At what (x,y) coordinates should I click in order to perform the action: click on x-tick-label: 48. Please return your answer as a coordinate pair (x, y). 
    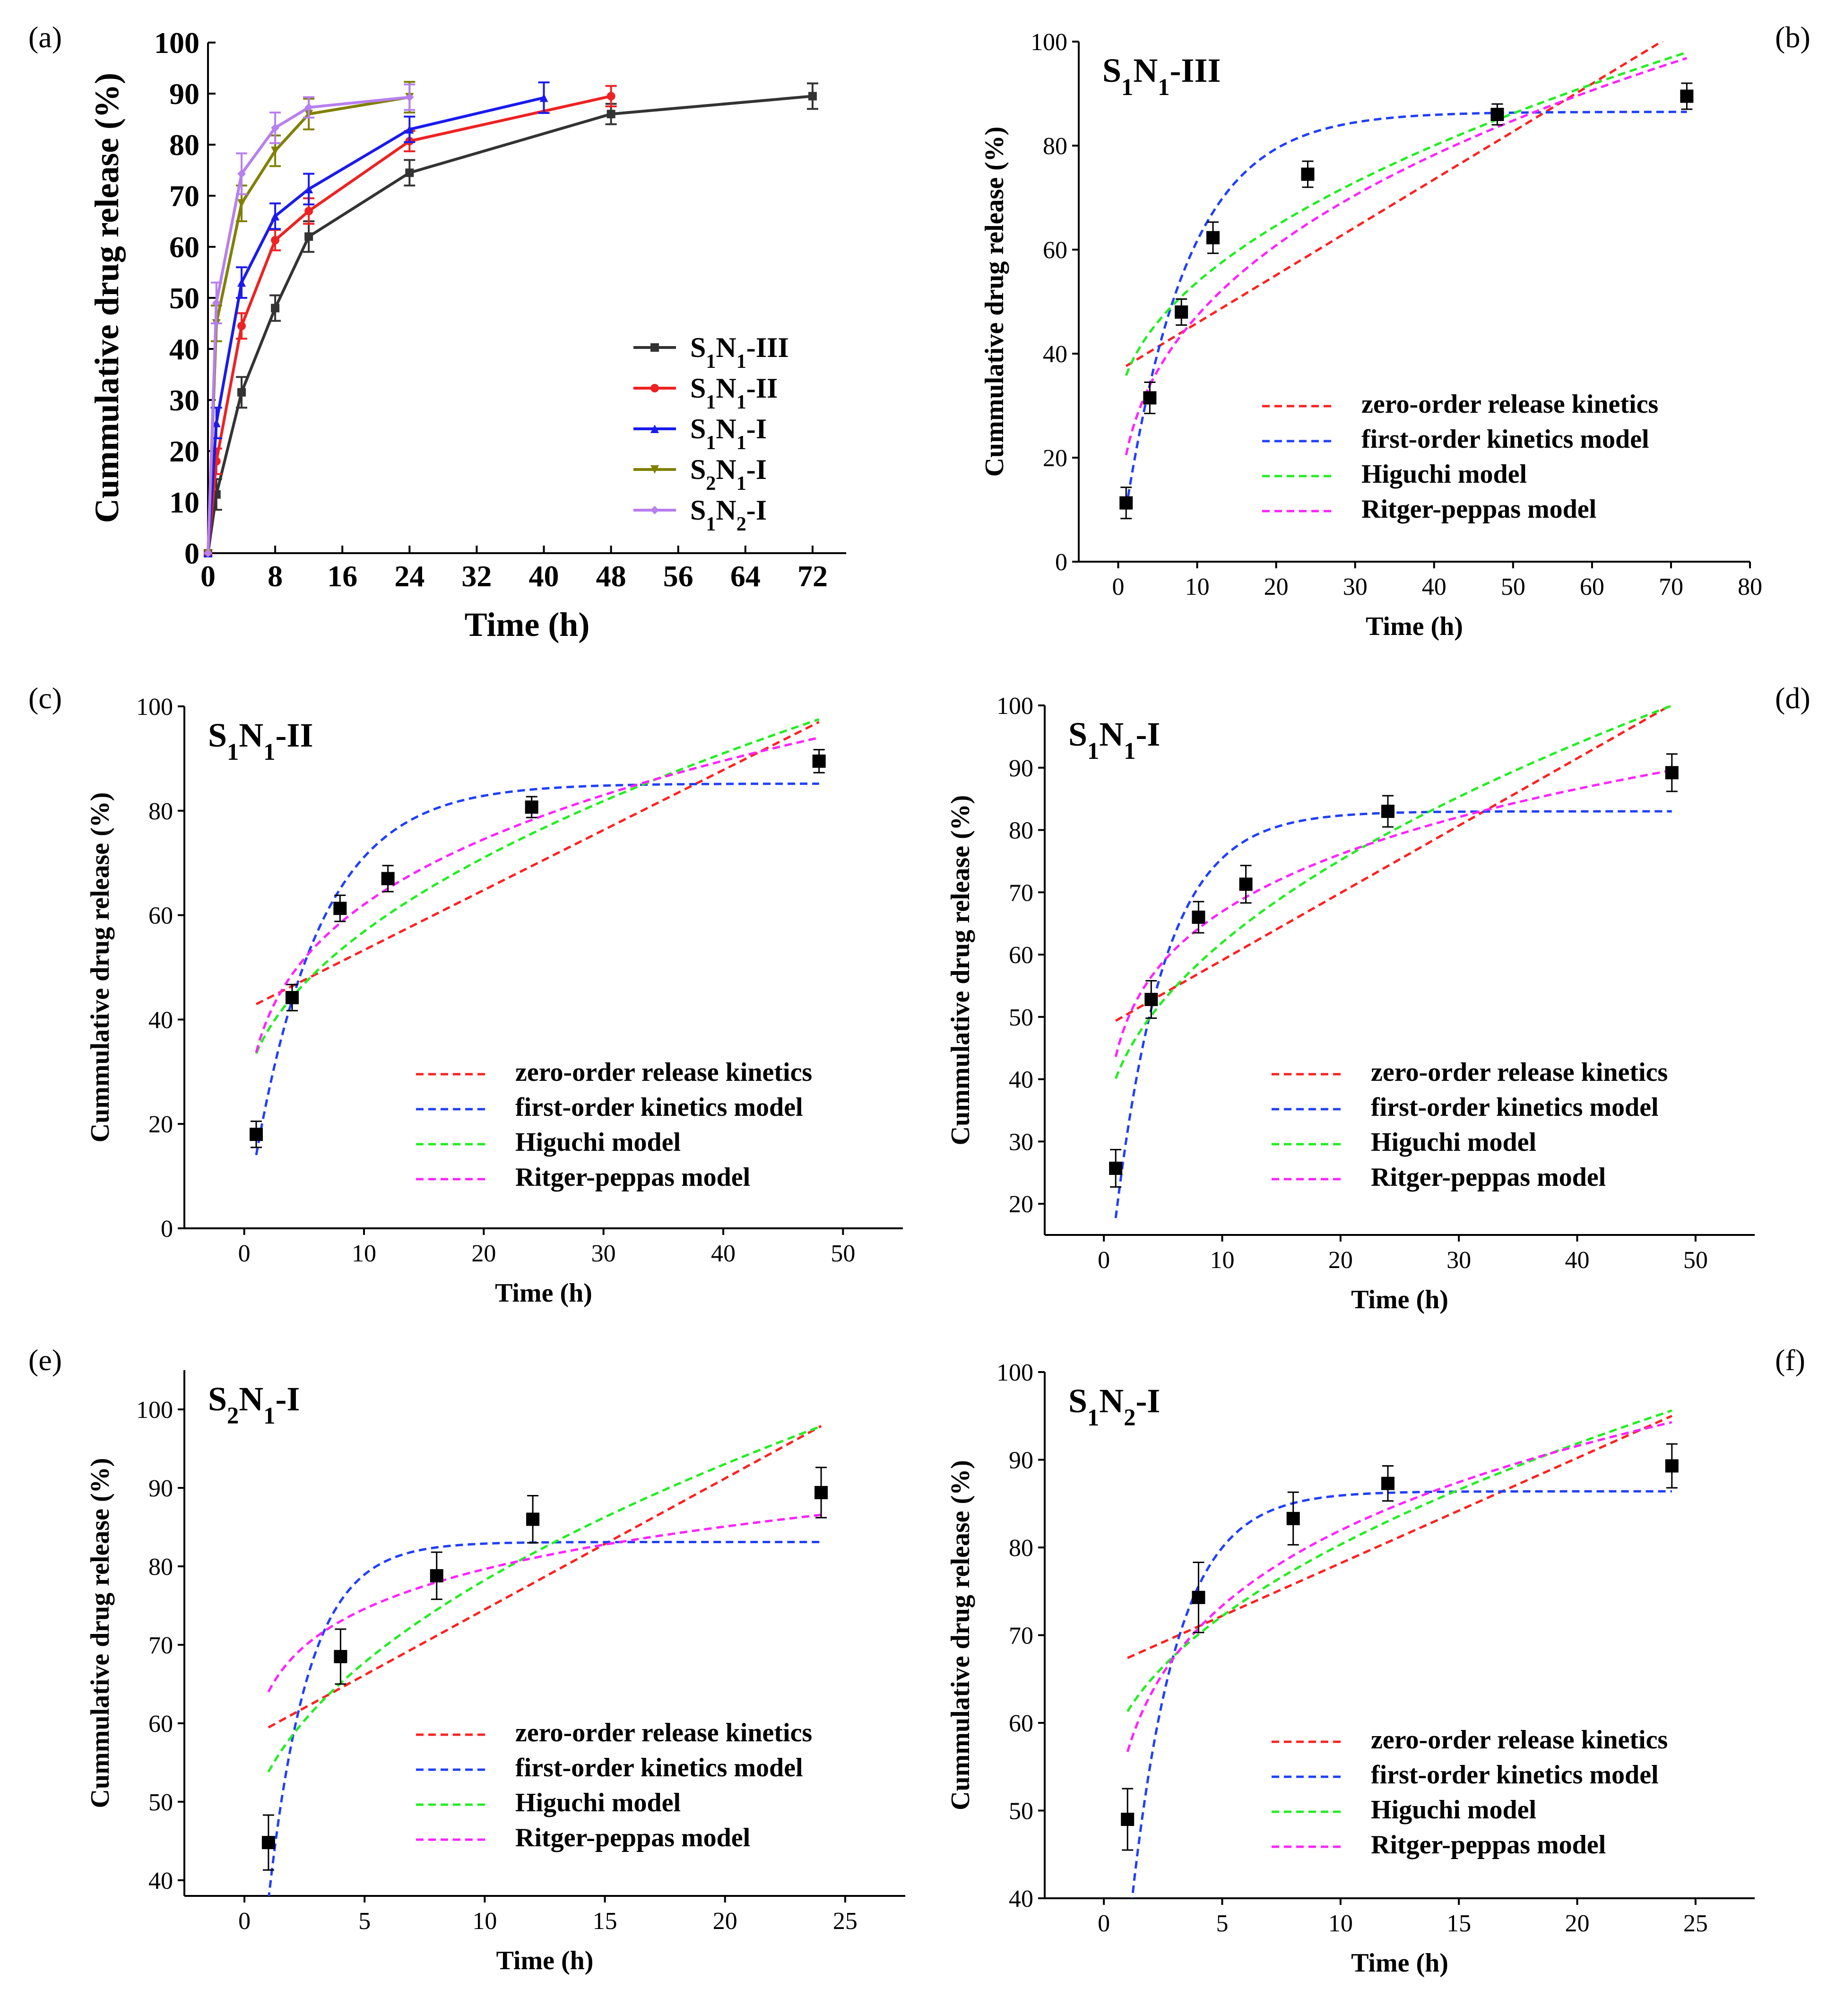
    Looking at the image, I should click on (611, 576).